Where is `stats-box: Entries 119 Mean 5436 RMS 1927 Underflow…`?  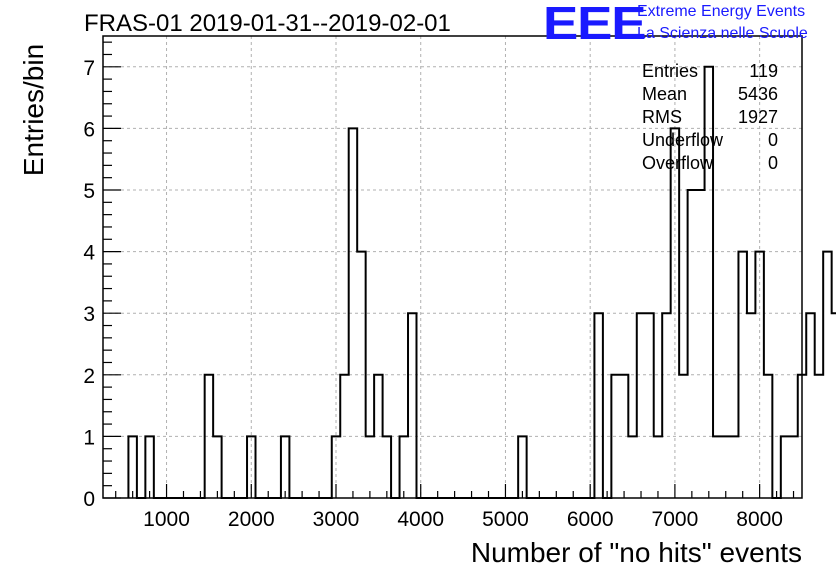
stats-box: Entries 119 Mean 5436 RMS 1927 Underflow… is located at coordinates (710, 117).